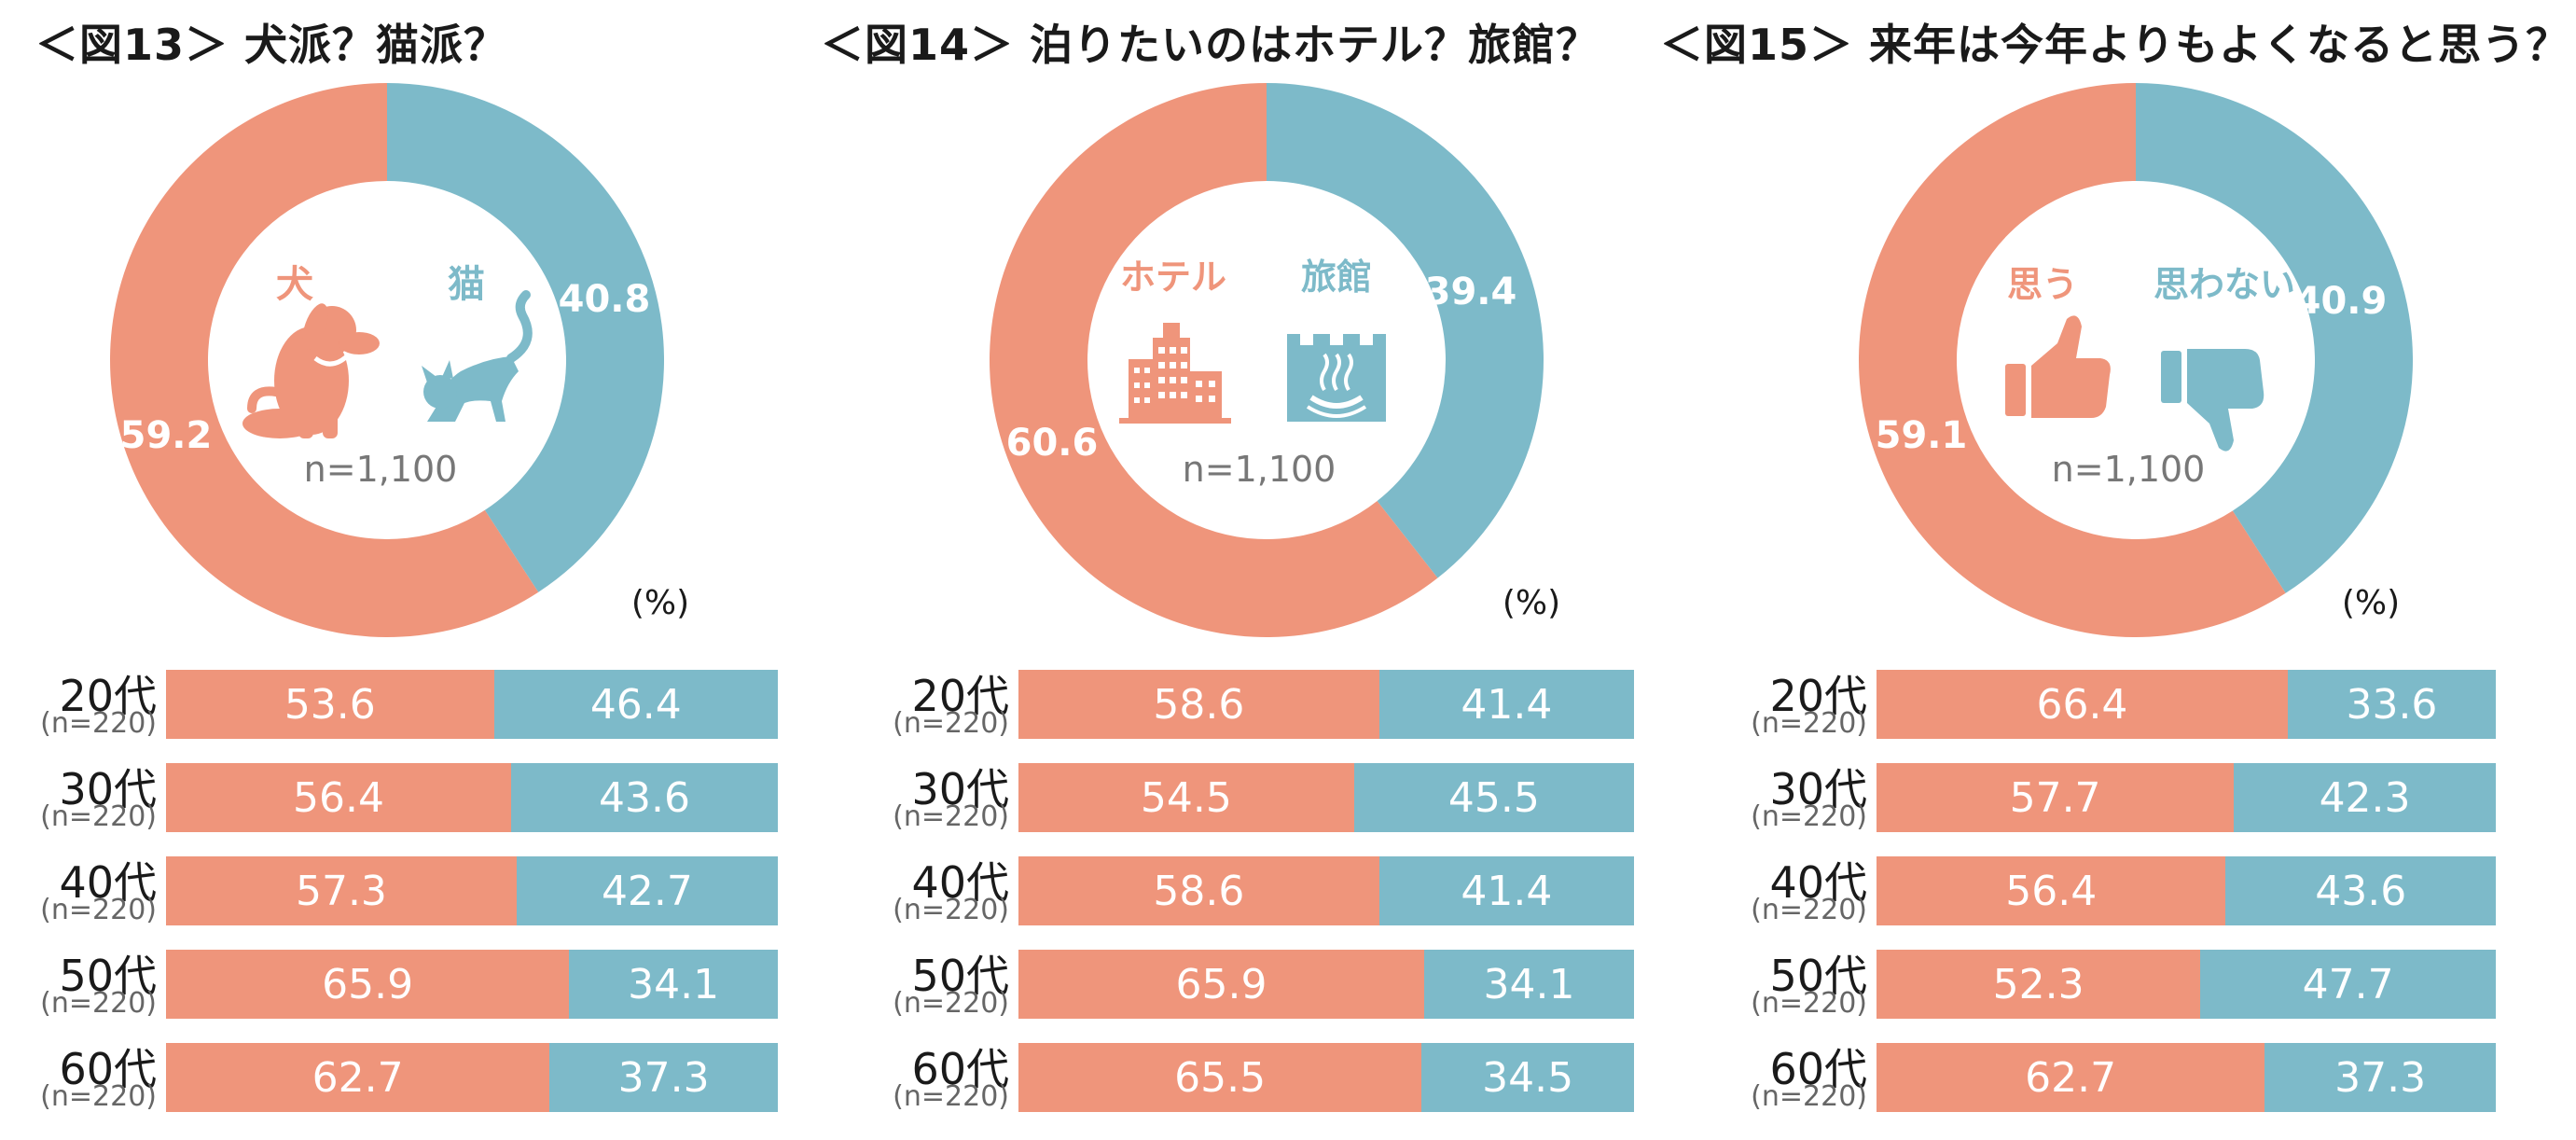  What do you see at coordinates (2224, 284) in the screenshot?
I see `category-label-no: 思わない` at bounding box center [2224, 284].